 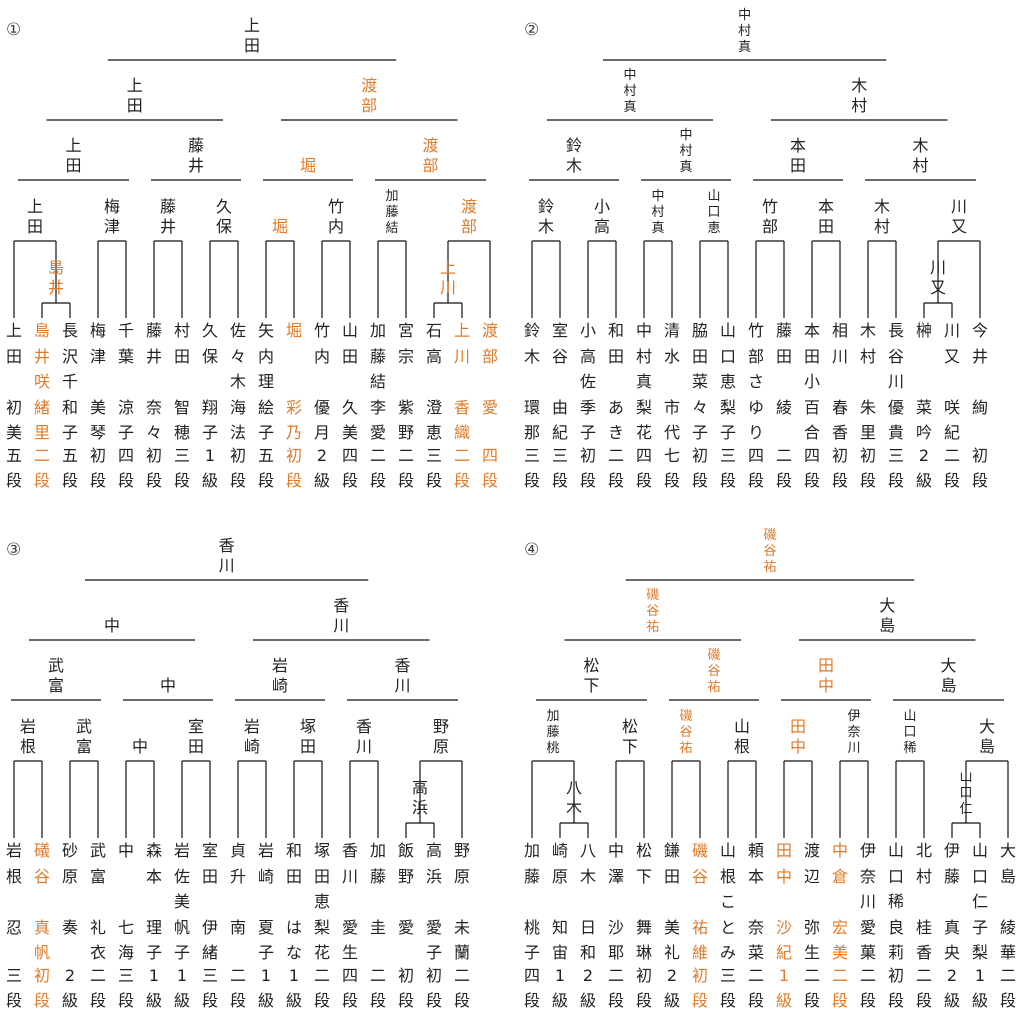 I want to click on bracket-lines, so click(x=755, y=188).